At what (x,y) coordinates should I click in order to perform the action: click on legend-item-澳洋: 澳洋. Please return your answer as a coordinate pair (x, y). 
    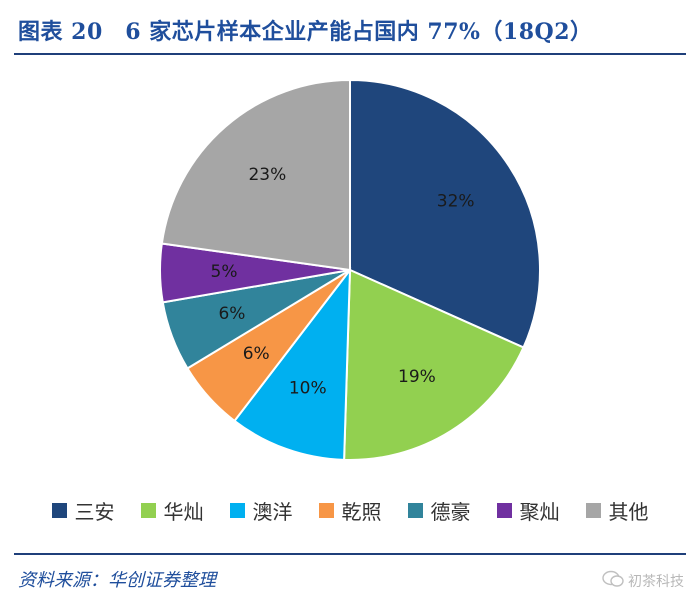
    Looking at the image, I should click on (261, 510).